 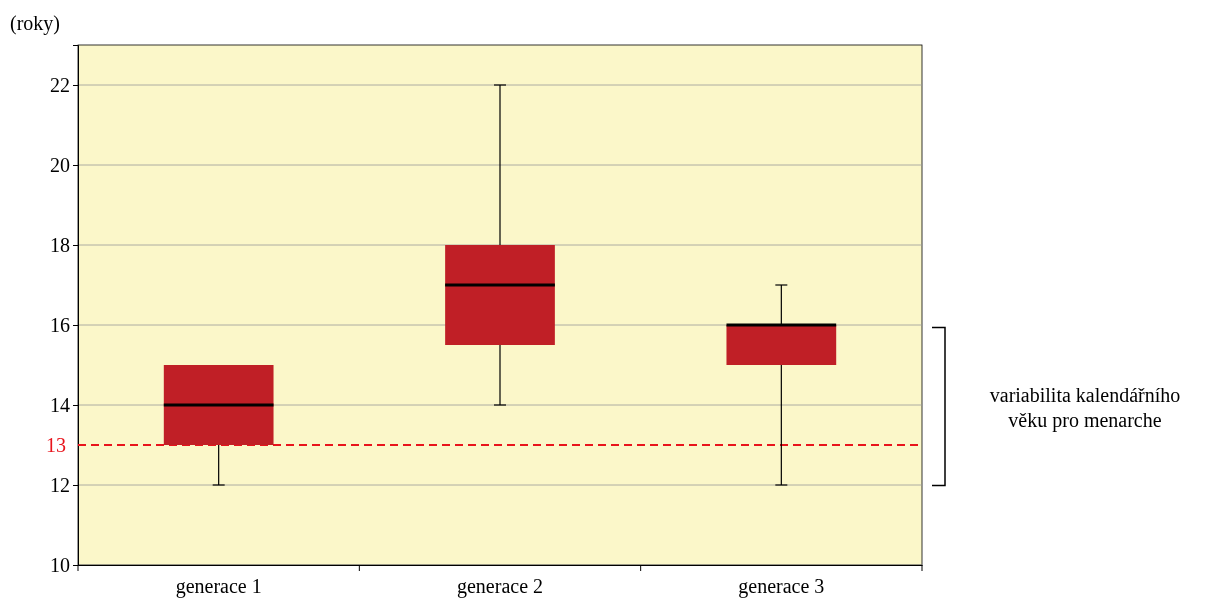 I want to click on y-tick-label: 18, so click(x=60, y=244).